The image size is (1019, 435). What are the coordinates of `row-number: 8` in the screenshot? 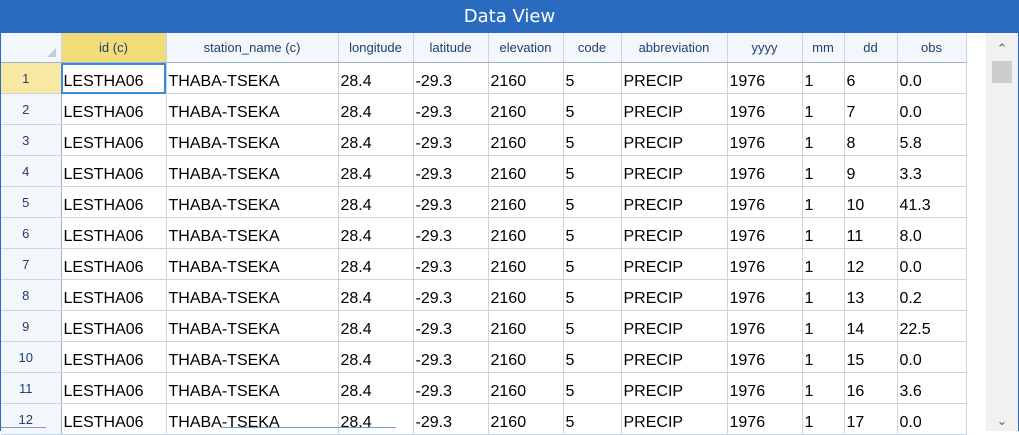 It's located at (31, 295).